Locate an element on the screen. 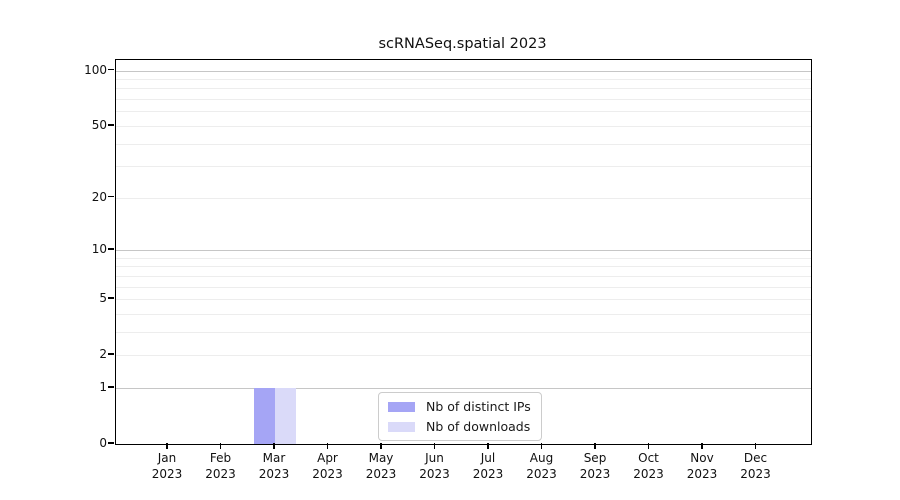  legend-item: Nb of distinct IPs is located at coordinates (459, 406).